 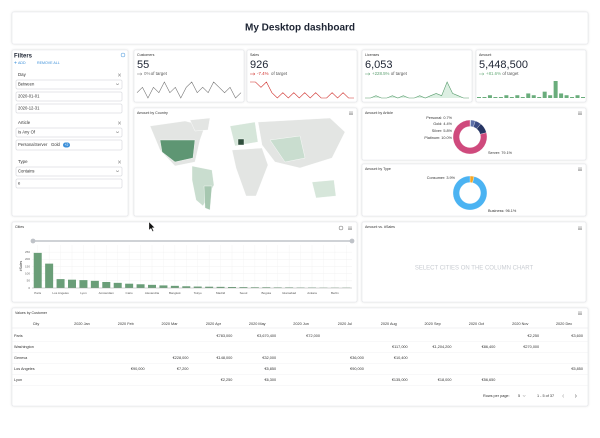 What do you see at coordinates (441, 347) in the screenshot?
I see `table-cell: €1,204,200` at bounding box center [441, 347].